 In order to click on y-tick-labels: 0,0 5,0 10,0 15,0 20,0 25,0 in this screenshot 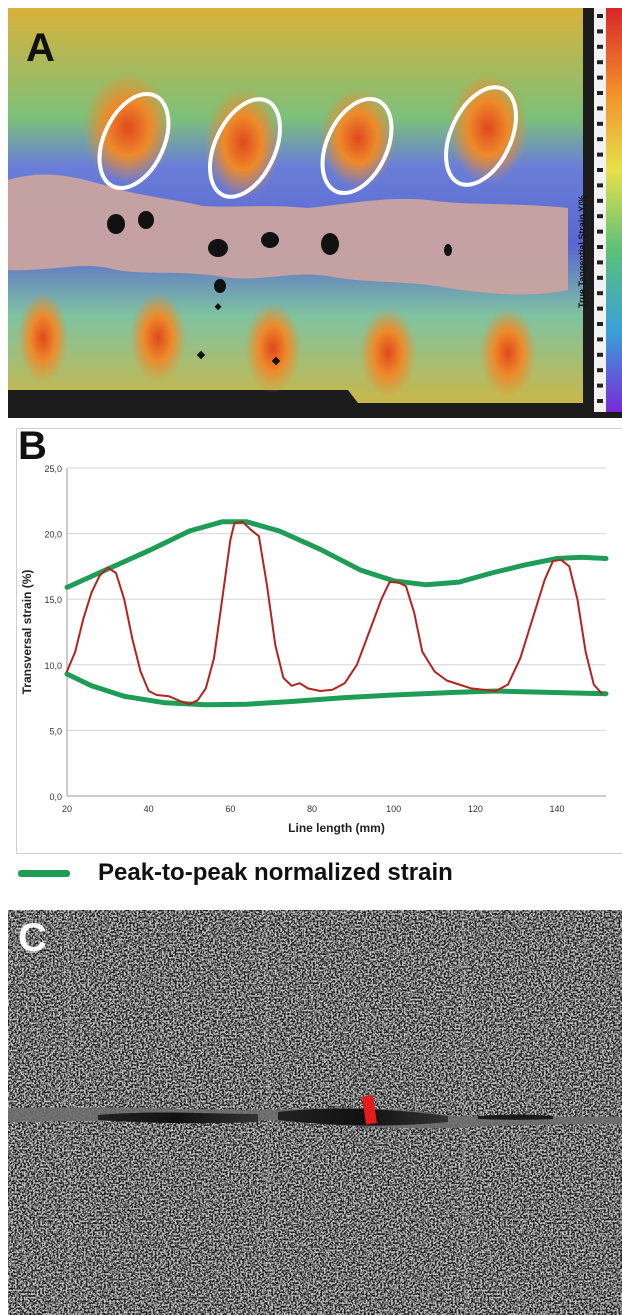, I will do `click(53, 633)`.